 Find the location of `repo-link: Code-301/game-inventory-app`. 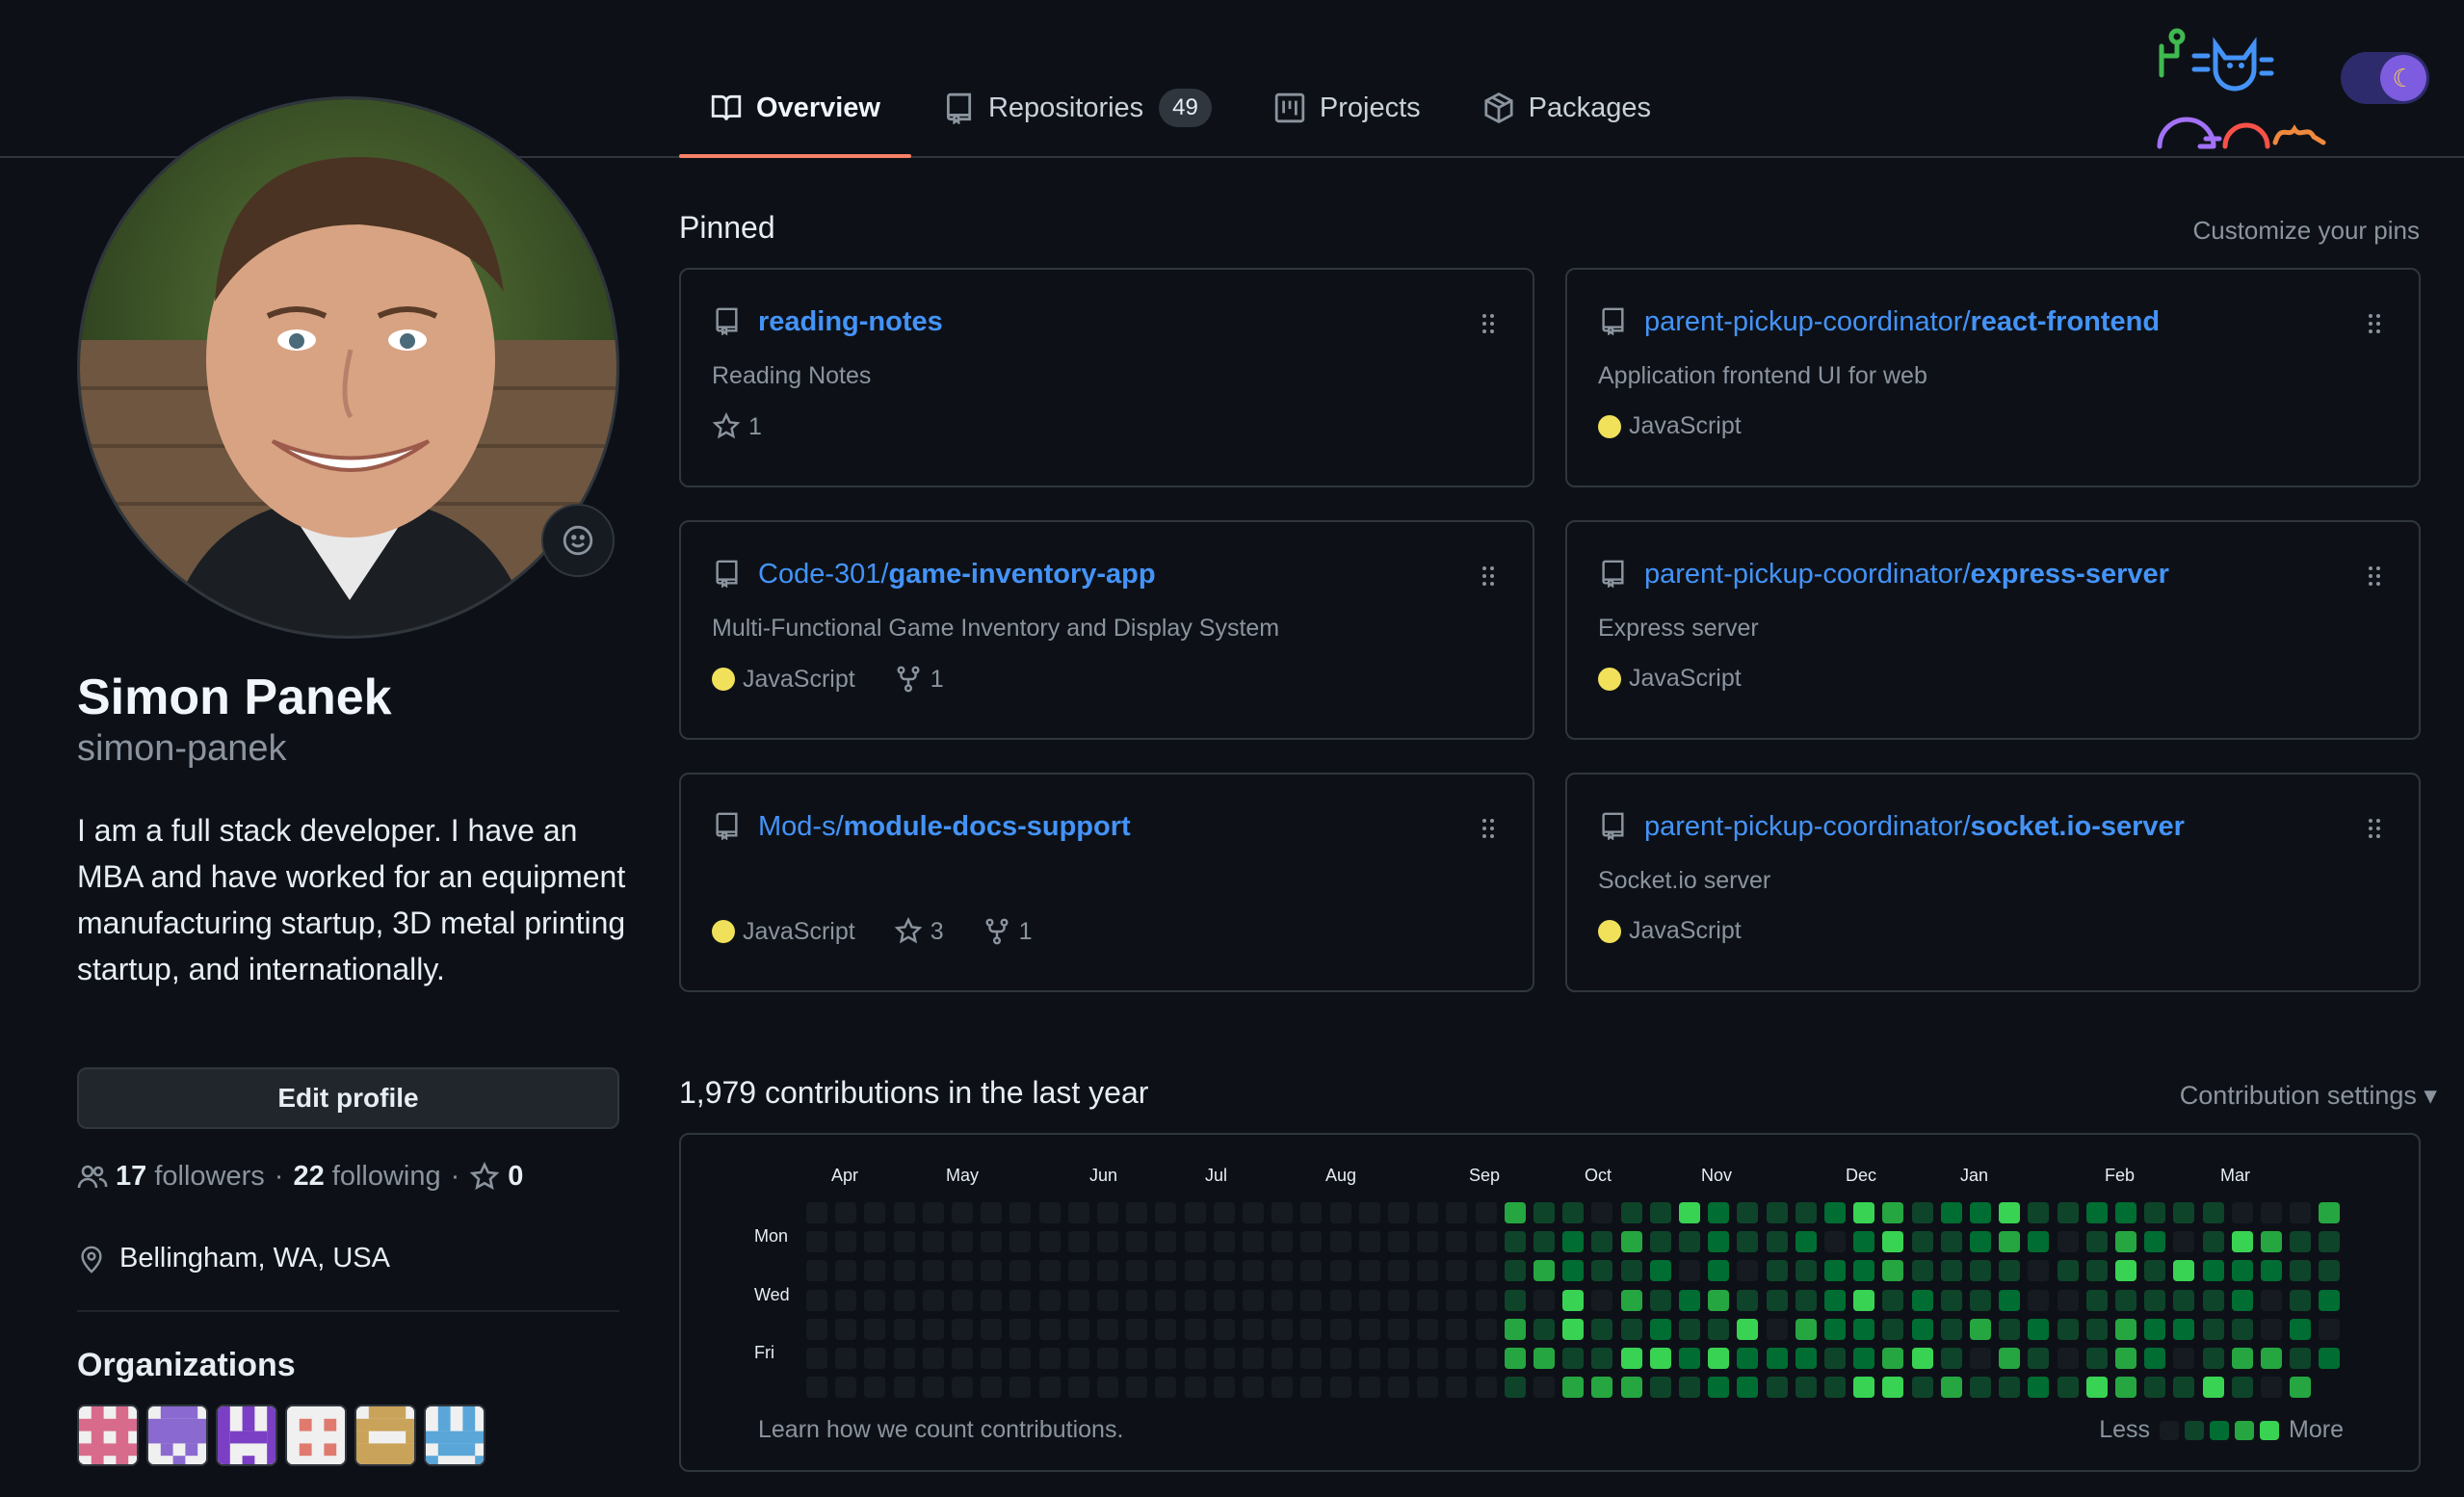

repo-link: Code-301/game-inventory-app is located at coordinates (957, 575).